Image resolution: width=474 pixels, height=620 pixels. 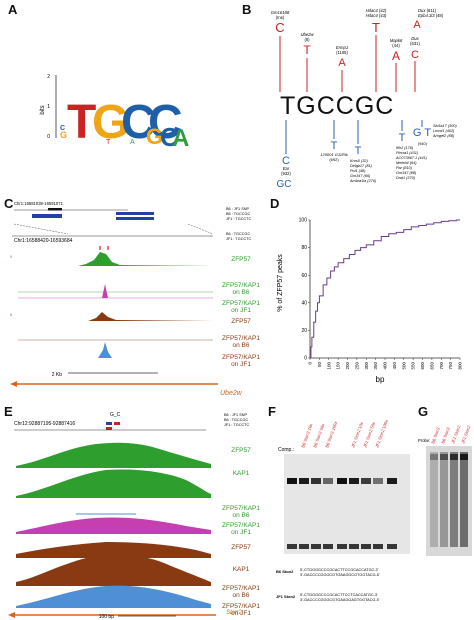 I want to click on y-tick-label: 80, so click(x=304, y=248).